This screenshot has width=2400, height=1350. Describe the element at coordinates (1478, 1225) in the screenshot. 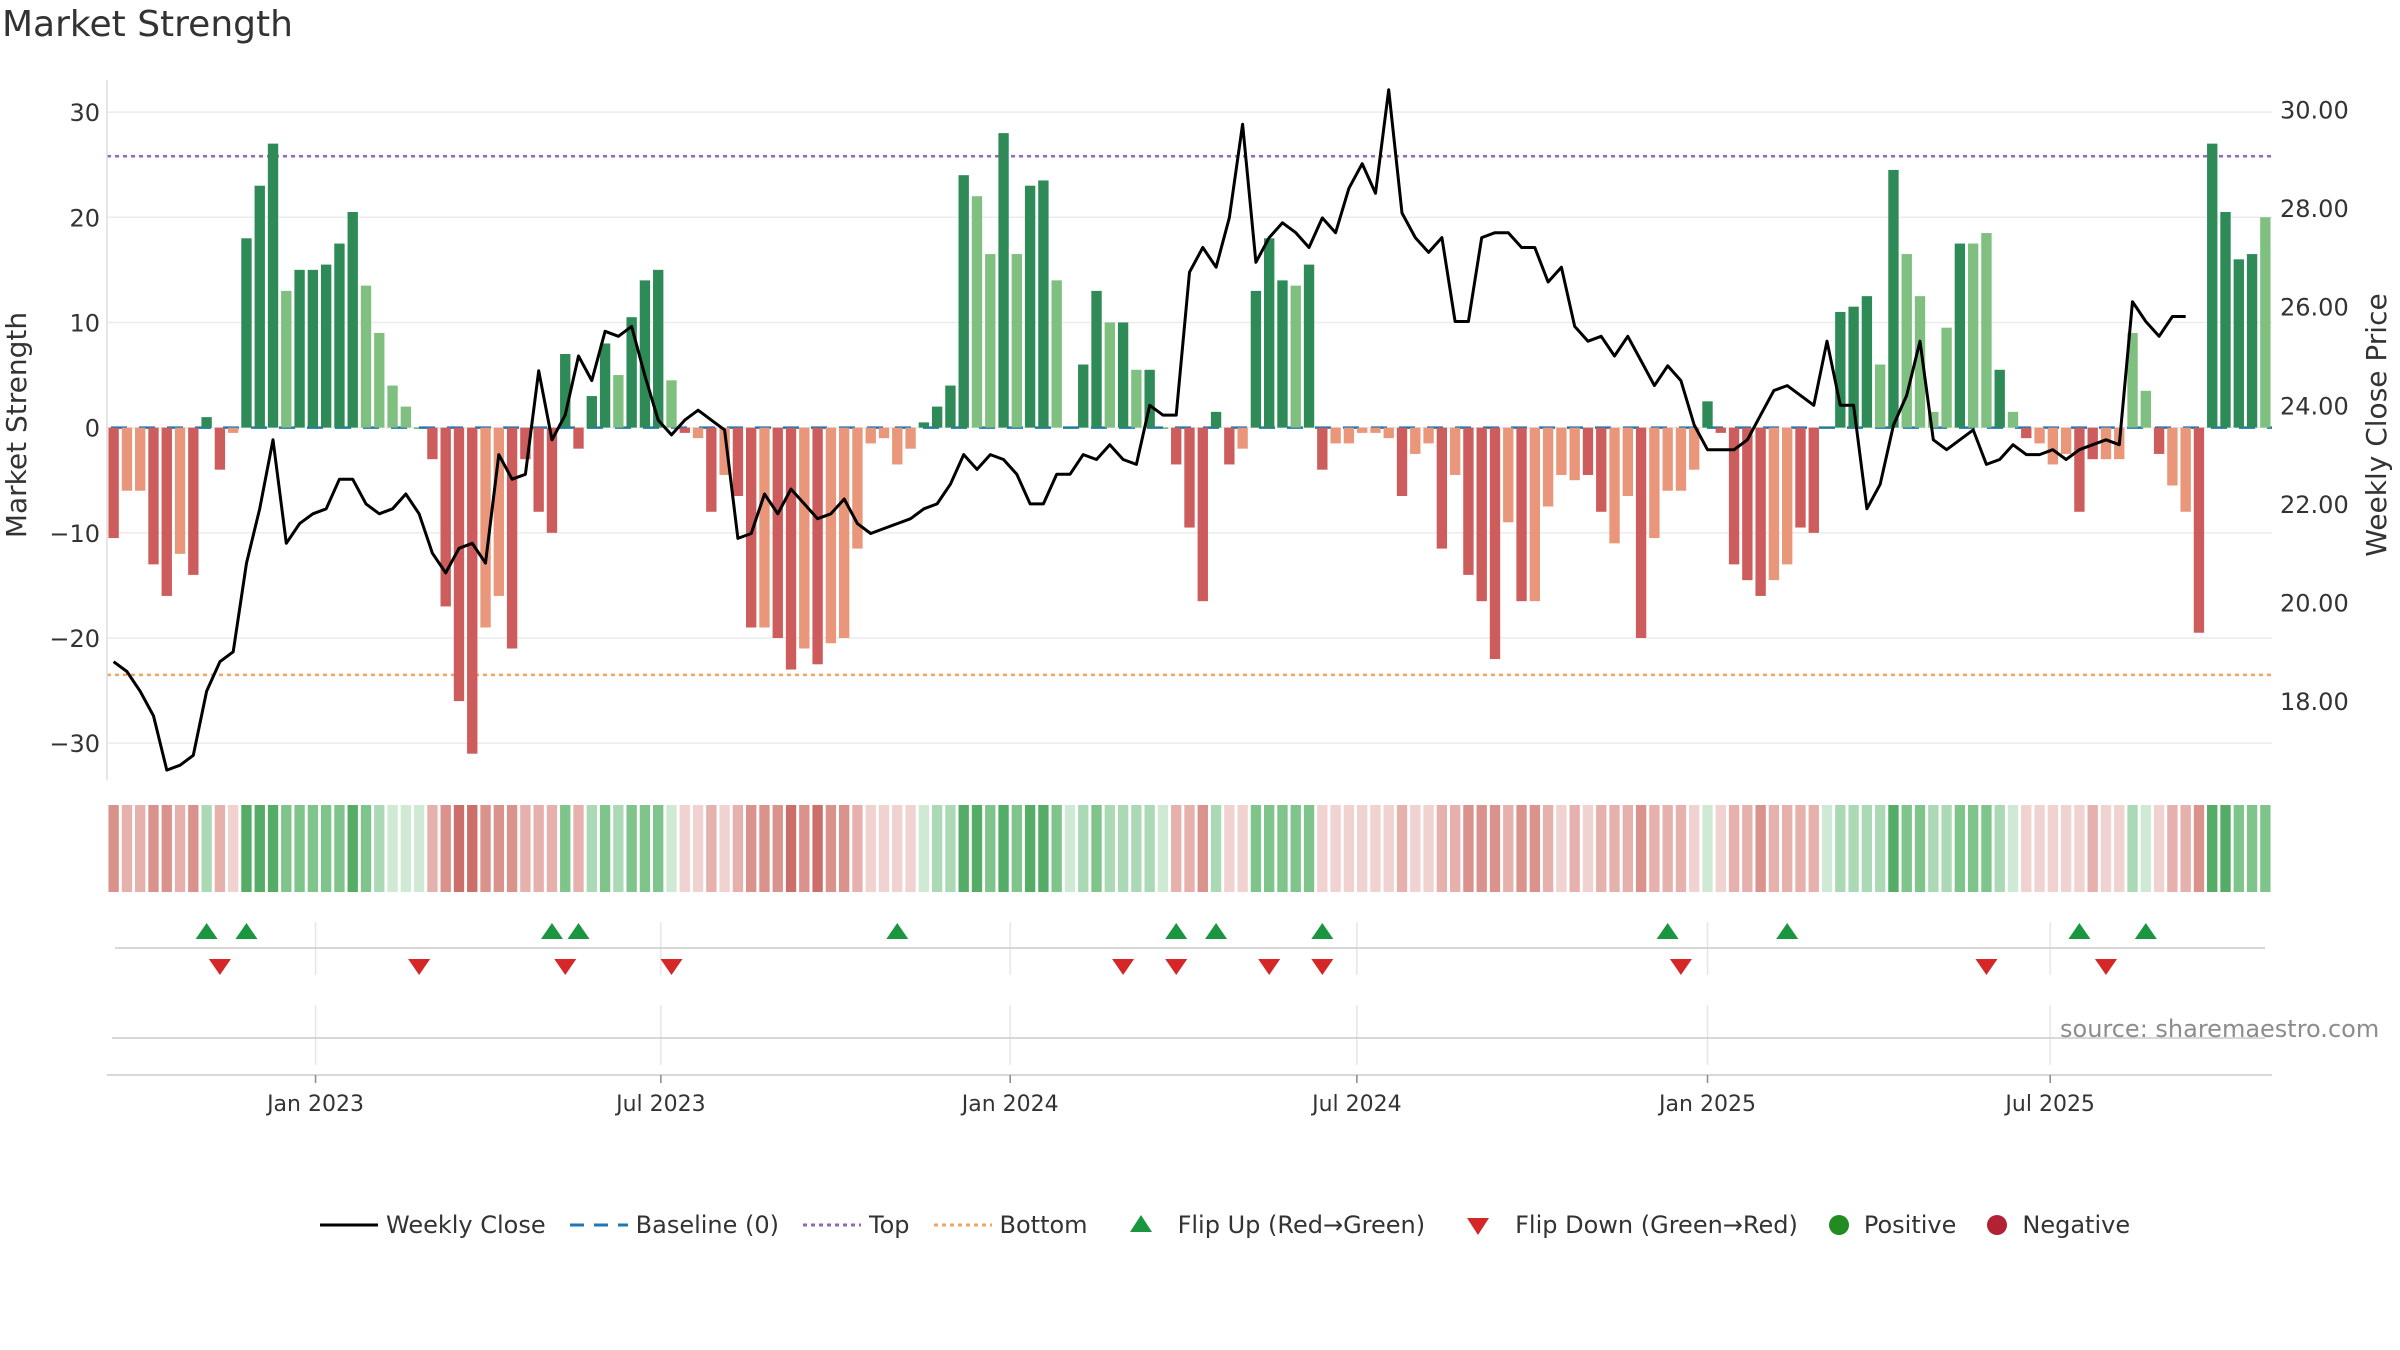

I see `triangle-down-icon` at that location.